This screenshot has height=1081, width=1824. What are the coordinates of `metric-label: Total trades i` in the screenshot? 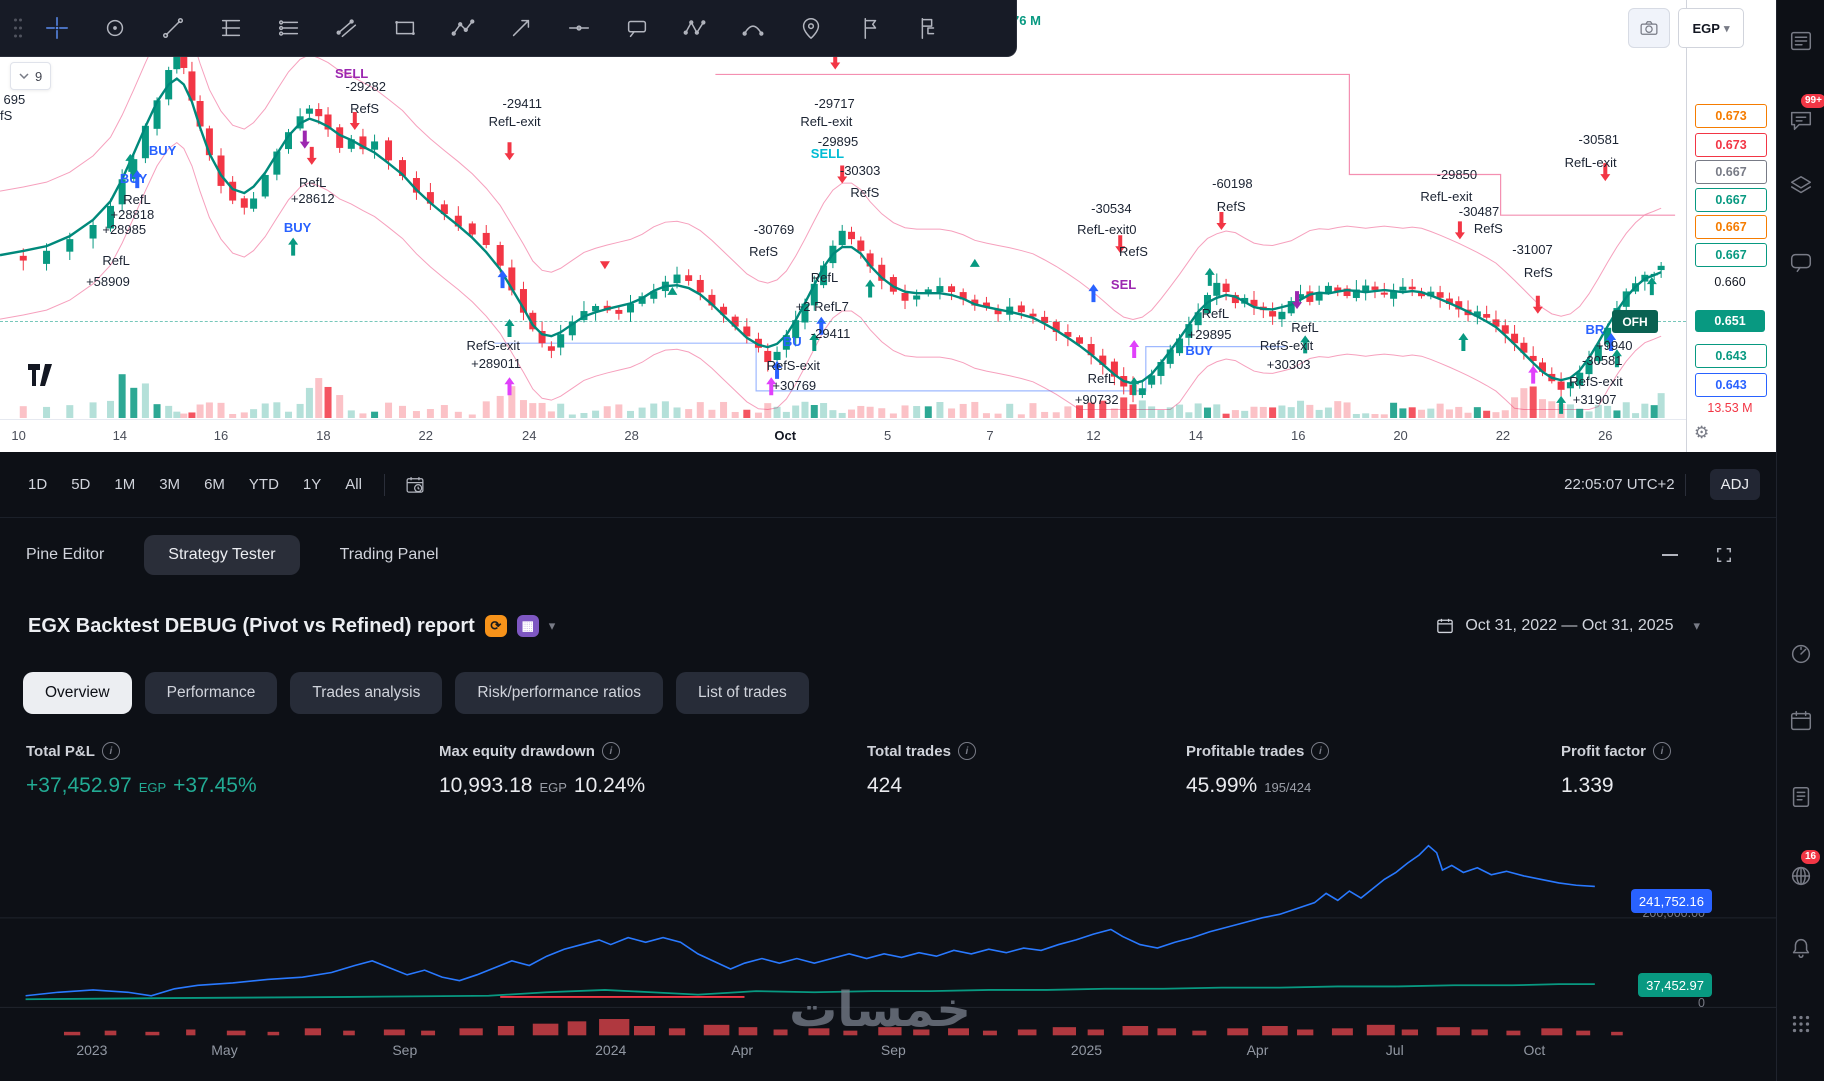 It's located at (921, 751).